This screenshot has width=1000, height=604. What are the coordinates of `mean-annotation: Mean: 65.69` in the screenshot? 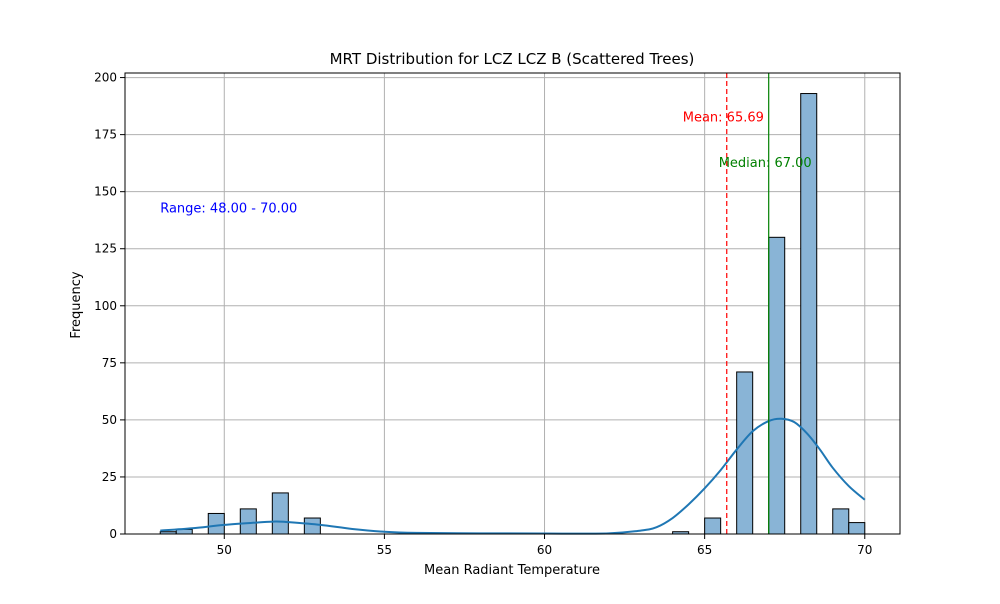 It's located at (723, 117).